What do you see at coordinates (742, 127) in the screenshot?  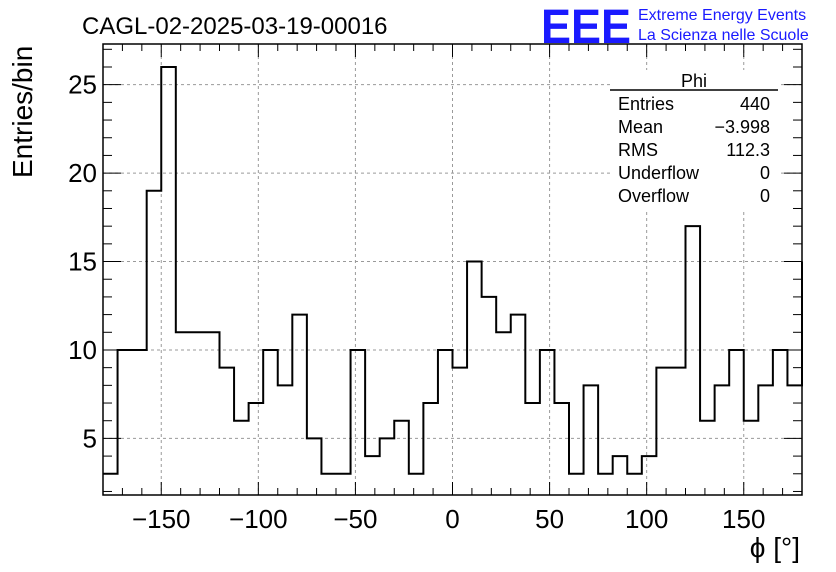 I see `stats-row-value: −3.998` at bounding box center [742, 127].